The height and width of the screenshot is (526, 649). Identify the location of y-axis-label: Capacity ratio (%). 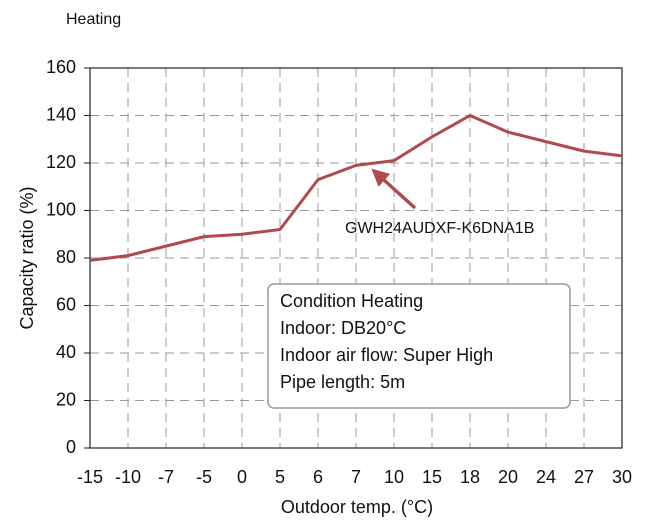
(27, 257).